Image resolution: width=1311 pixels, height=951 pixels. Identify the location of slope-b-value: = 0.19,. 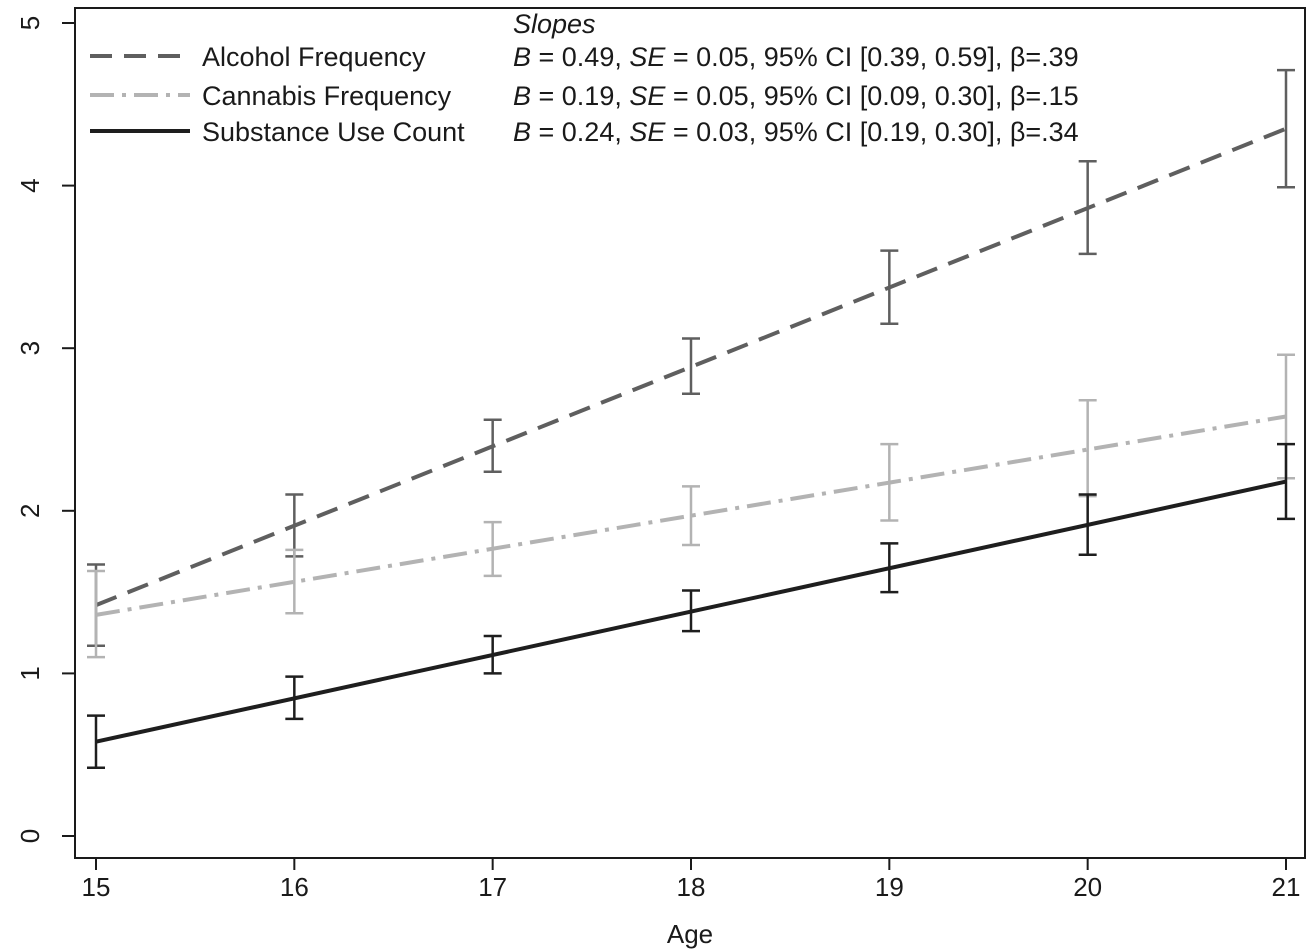
(580, 96).